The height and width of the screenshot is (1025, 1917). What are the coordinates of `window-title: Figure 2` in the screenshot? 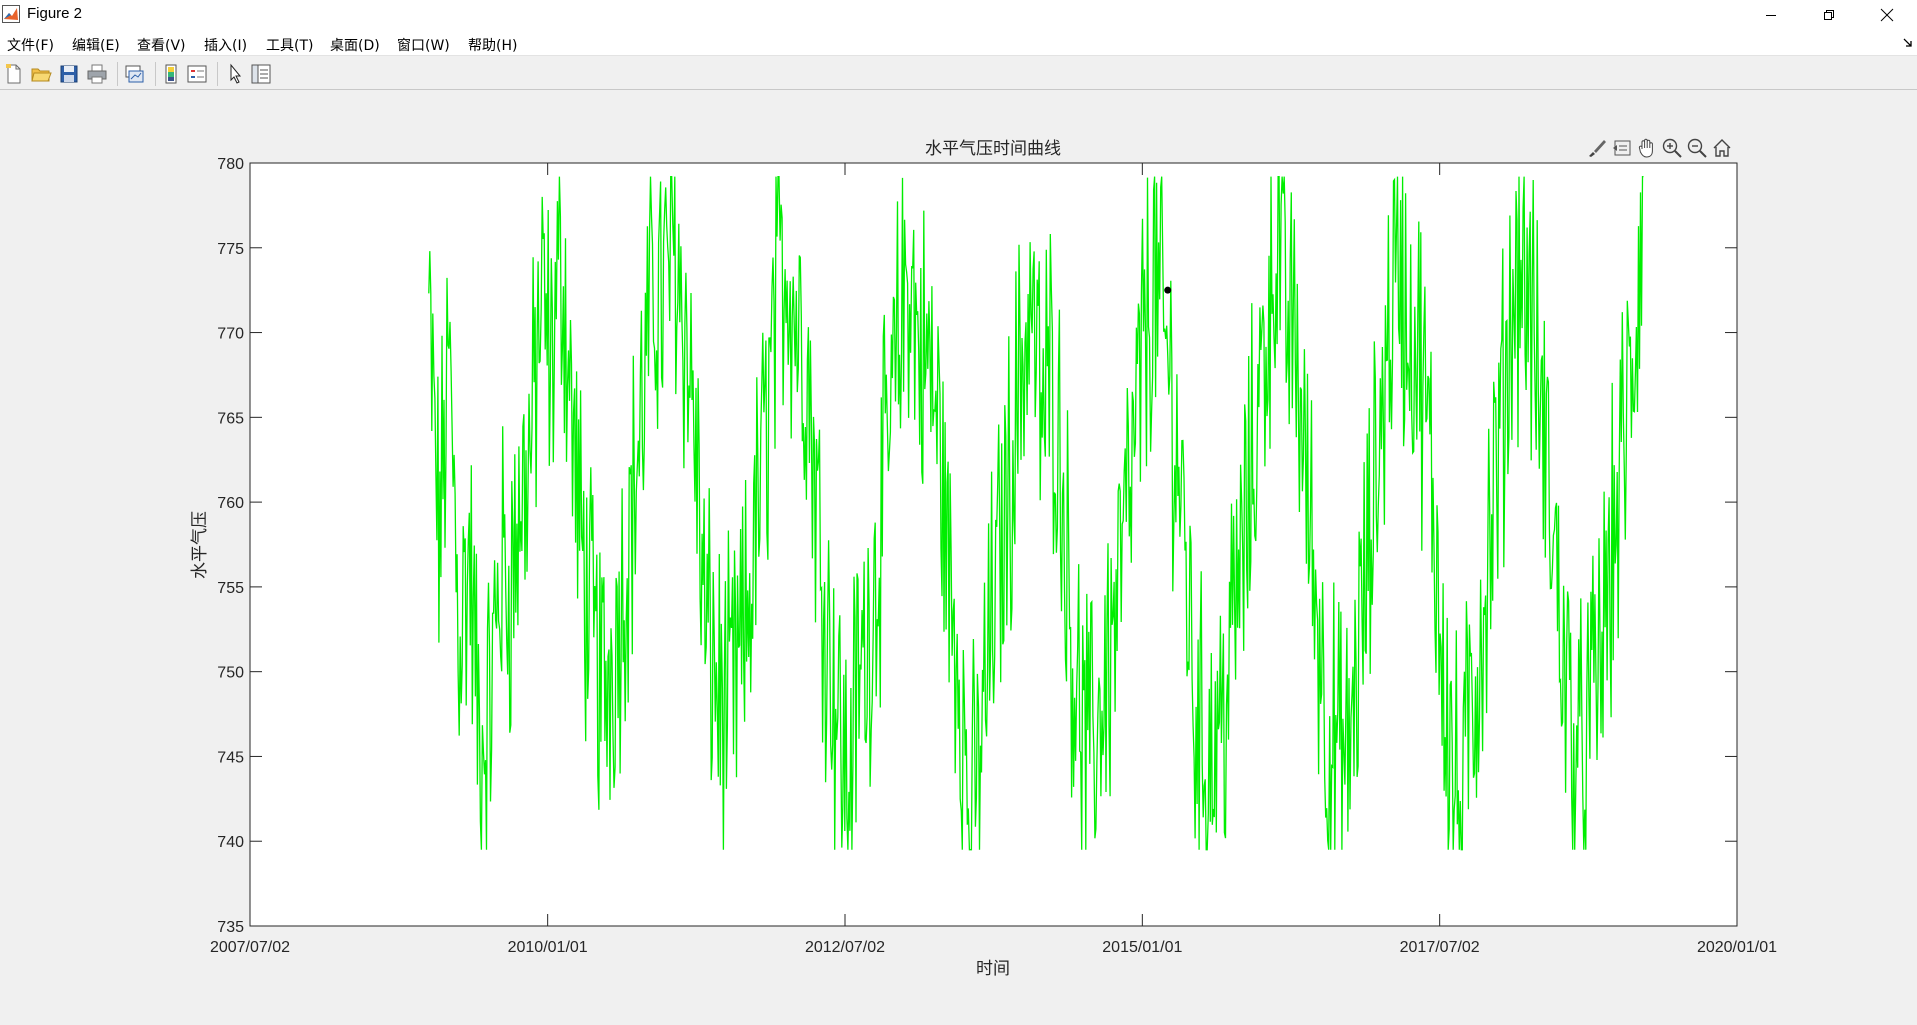 It's located at (55, 13).